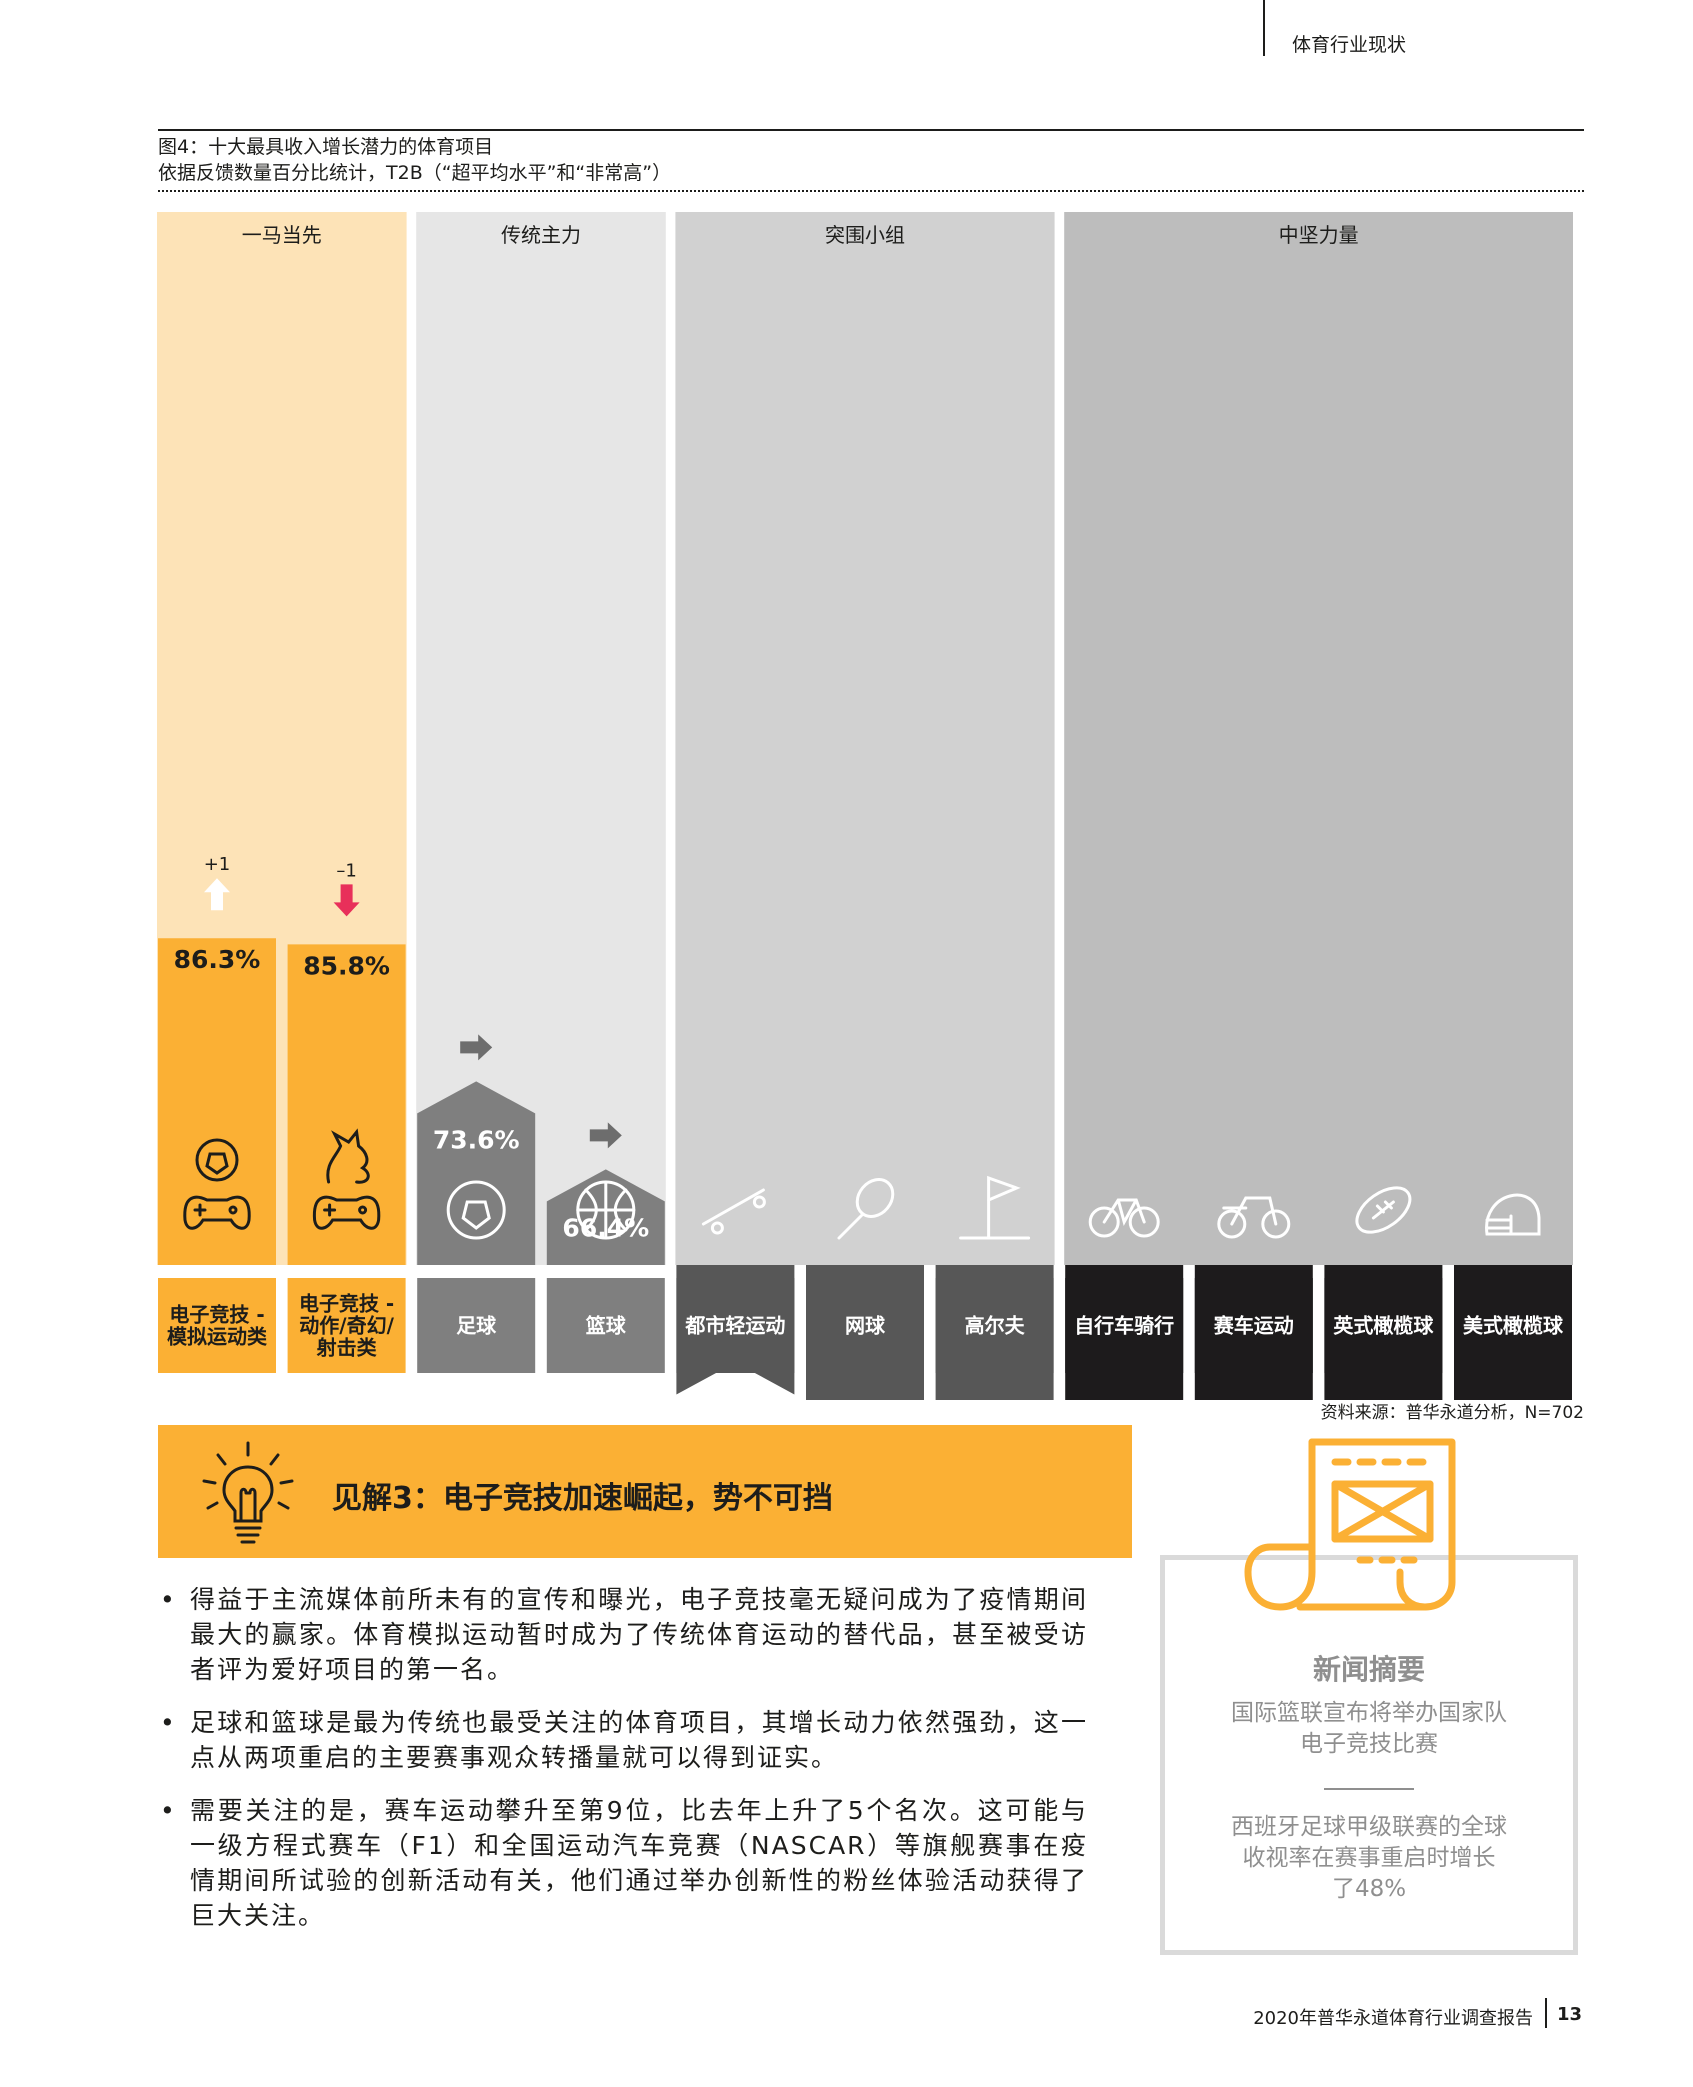 The image size is (1693, 2087). I want to click on newspaper-scroll-icon, so click(1350, 1524).